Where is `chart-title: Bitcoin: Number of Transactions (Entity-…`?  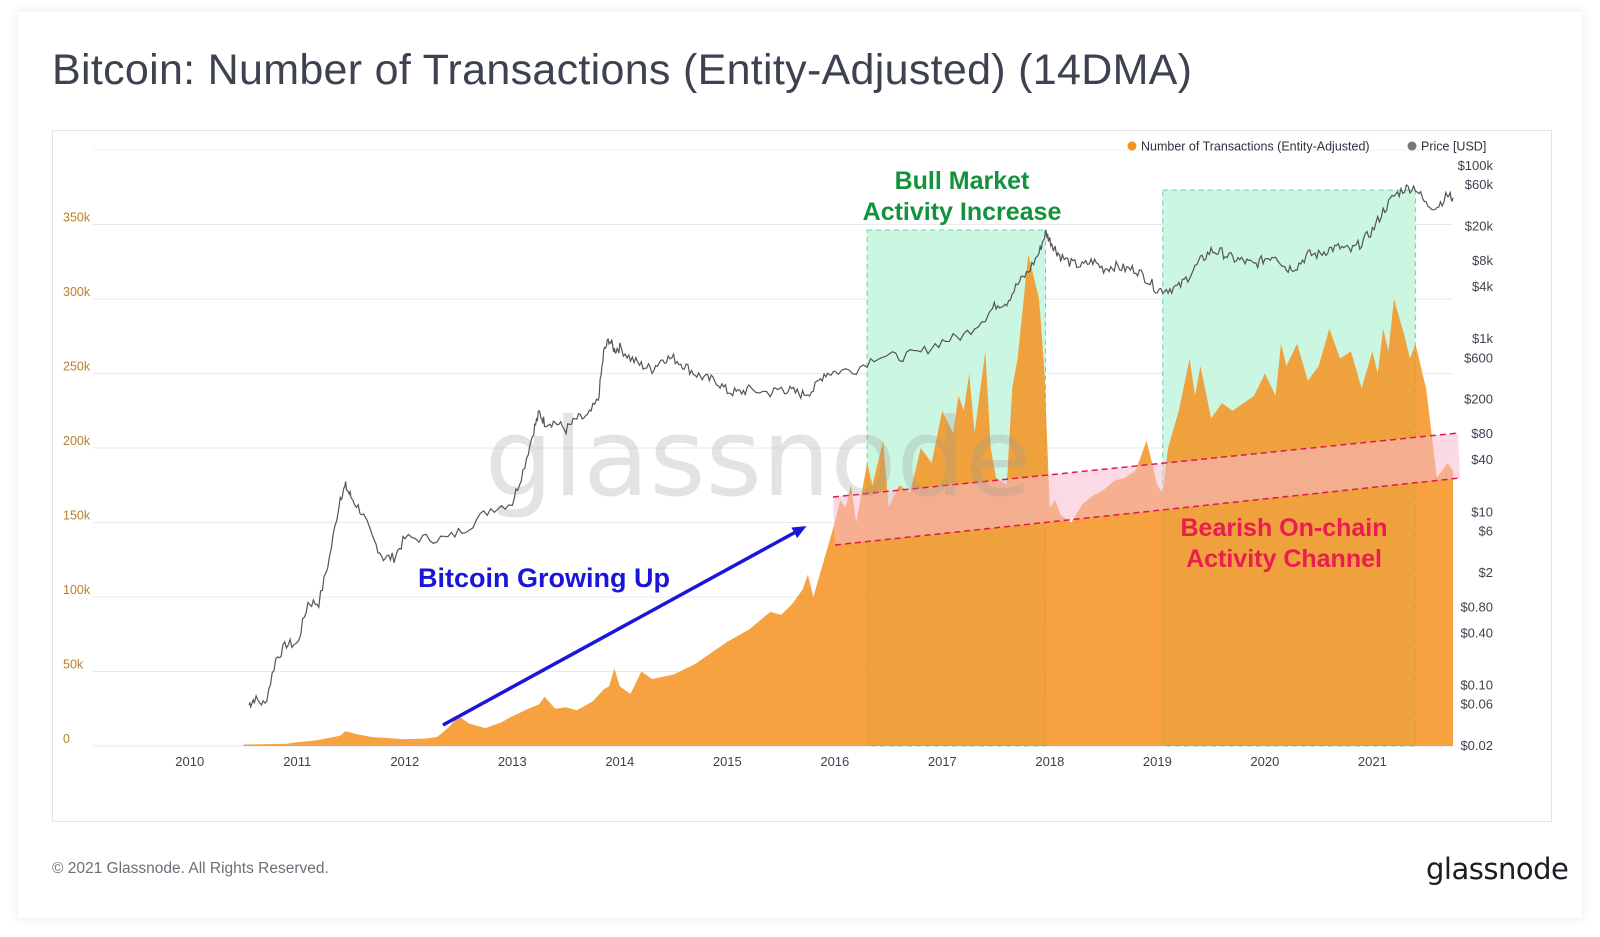
chart-title: Bitcoin: Number of Transactions (Entity-… is located at coordinates (622, 70).